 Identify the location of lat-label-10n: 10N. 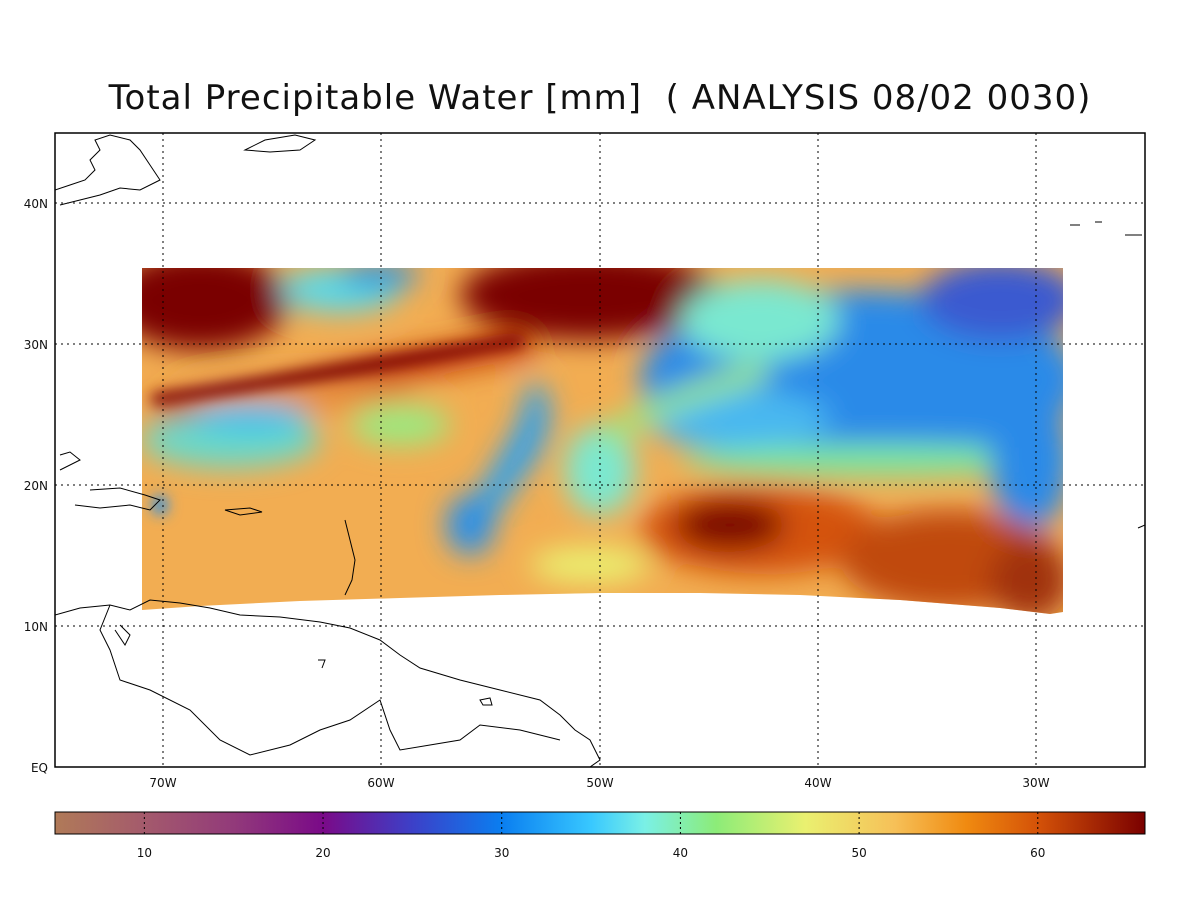
(36, 627).